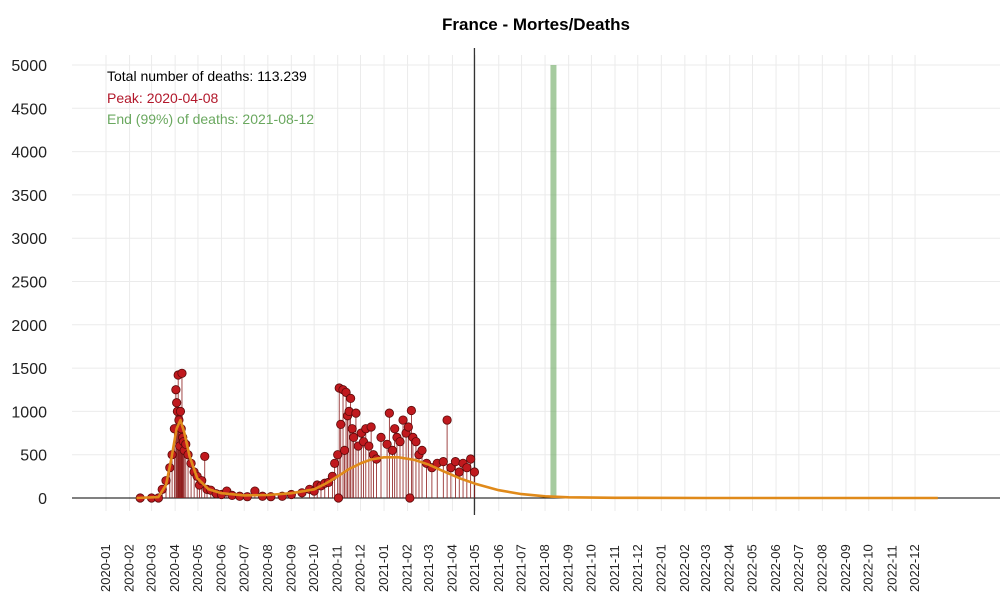 The height and width of the screenshot is (600, 1000). What do you see at coordinates (868, 568) in the screenshot?
I see `x-tick-label: 2022-10` at bounding box center [868, 568].